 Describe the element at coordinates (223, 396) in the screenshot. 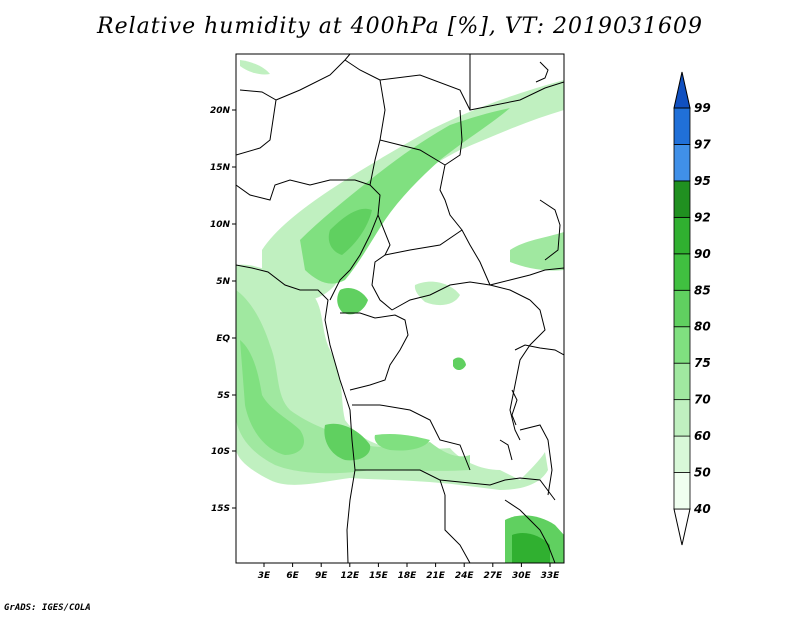

I see `lat-tick-label: 5S` at that location.